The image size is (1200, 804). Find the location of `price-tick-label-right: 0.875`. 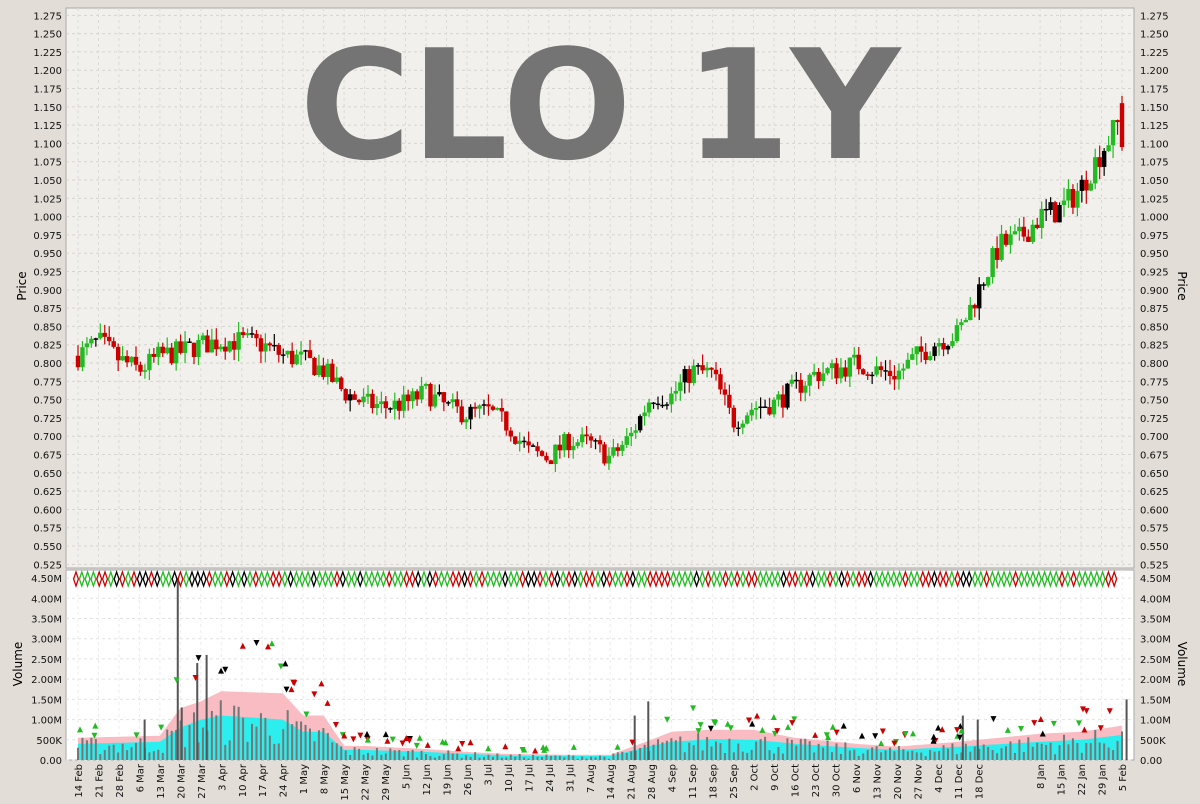

price-tick-label-right: 0.875 is located at coordinates (1154, 309).